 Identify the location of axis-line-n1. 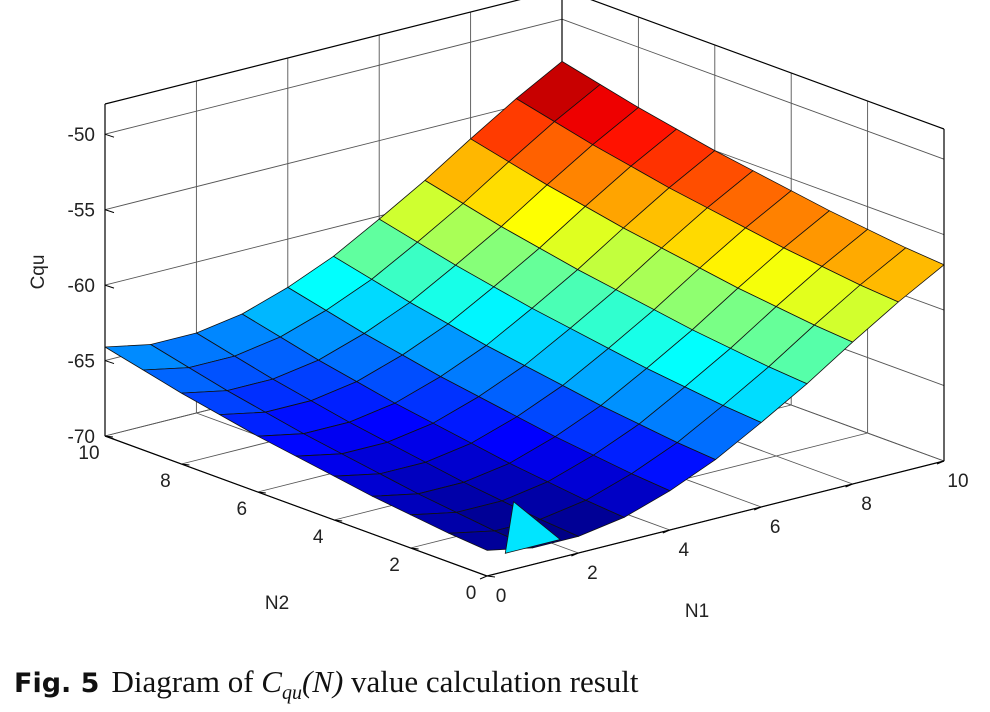
(715, 518).